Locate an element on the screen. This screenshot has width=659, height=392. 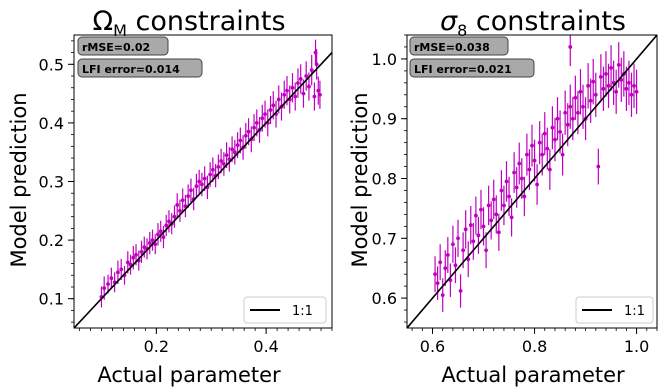
y-tick-label: 1.0 is located at coordinates (384, 59).